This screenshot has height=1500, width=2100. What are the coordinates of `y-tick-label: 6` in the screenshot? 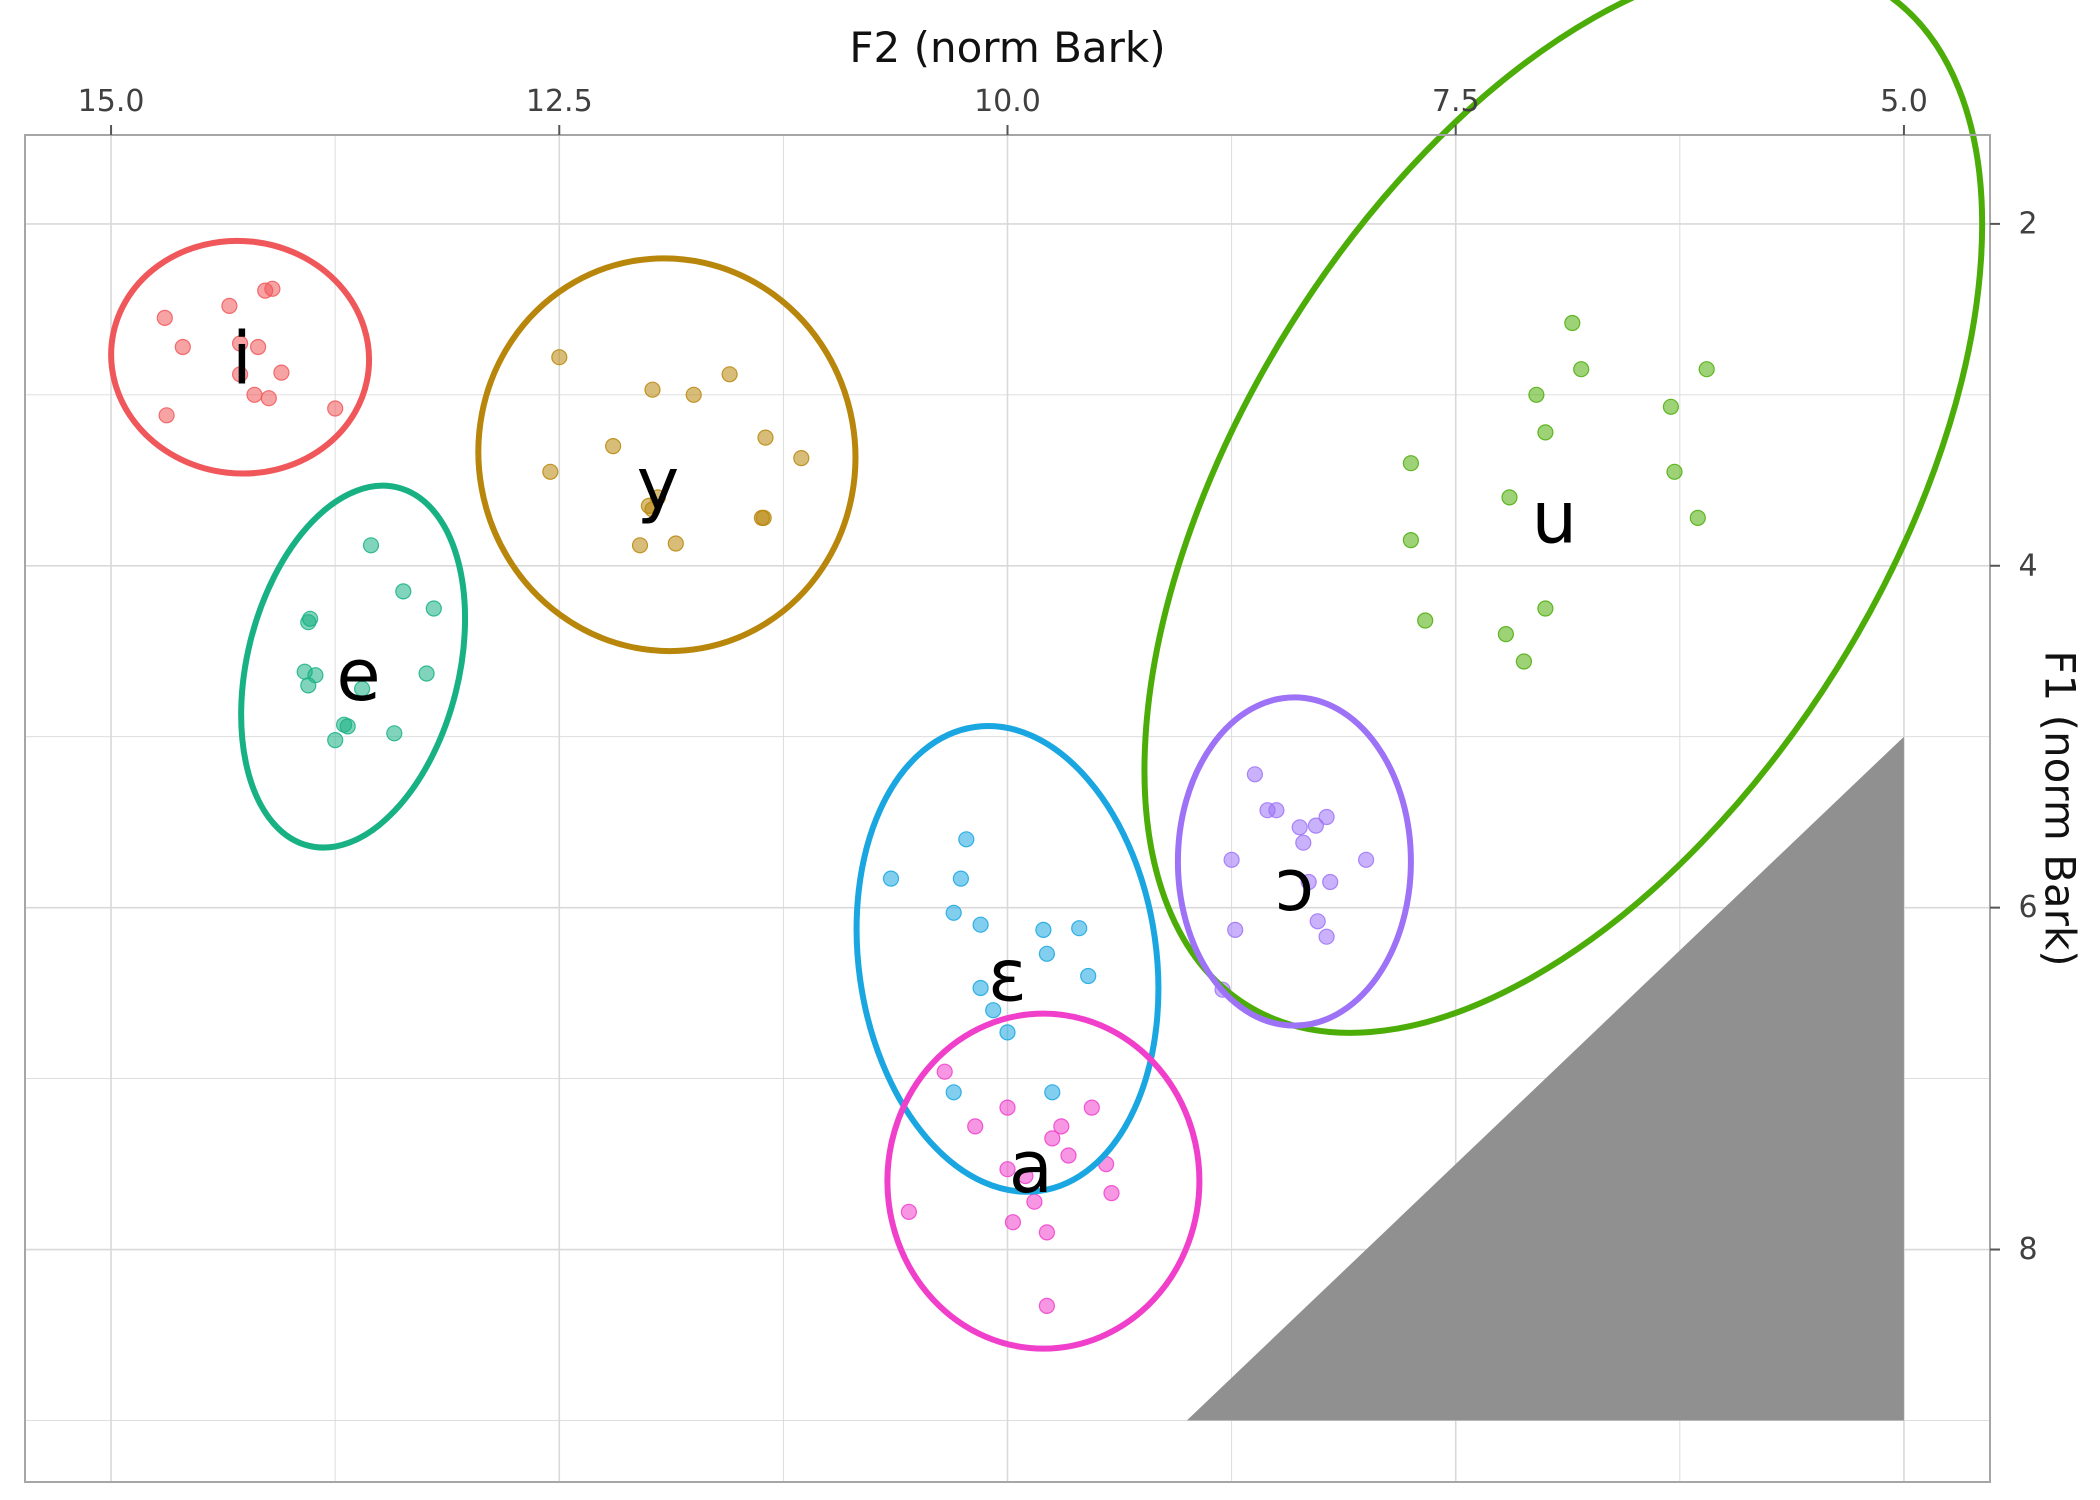 It's located at (2027, 907).